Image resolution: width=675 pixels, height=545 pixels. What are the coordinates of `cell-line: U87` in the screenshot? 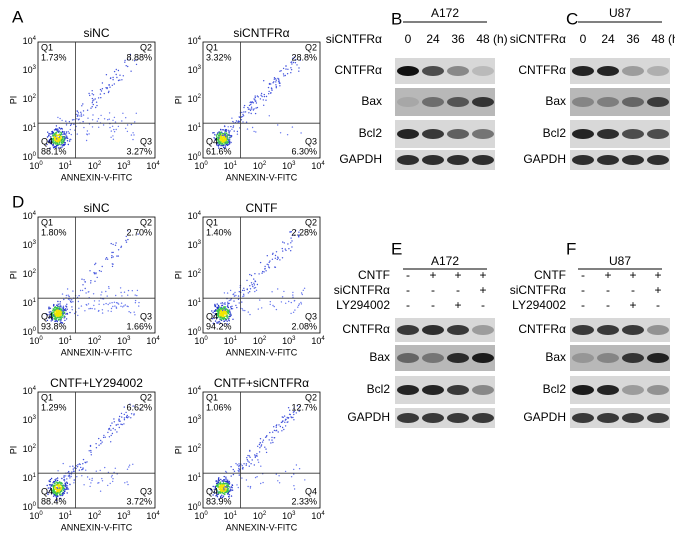 It's located at (620, 261).